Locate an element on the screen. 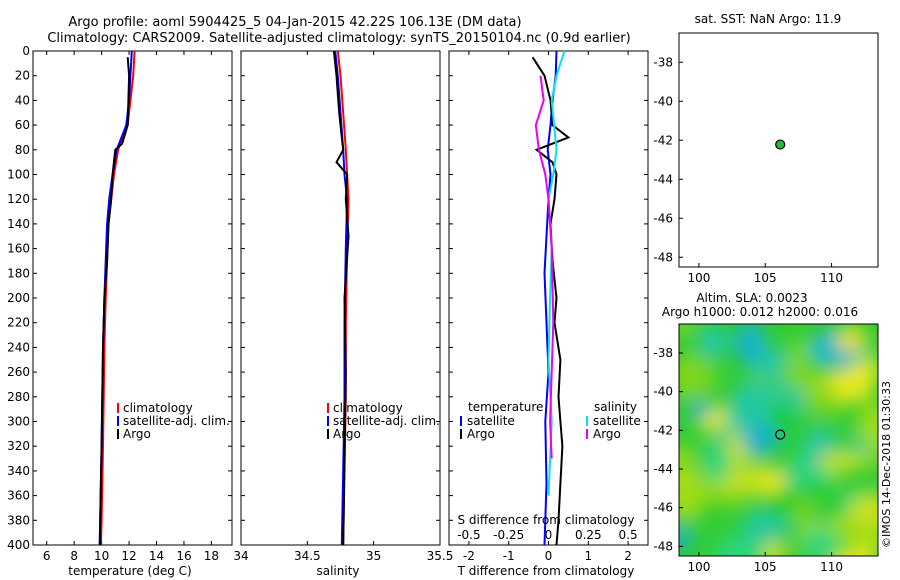 The width and height of the screenshot is (900, 580). difference-stick-label: 0 is located at coordinates (549, 535).